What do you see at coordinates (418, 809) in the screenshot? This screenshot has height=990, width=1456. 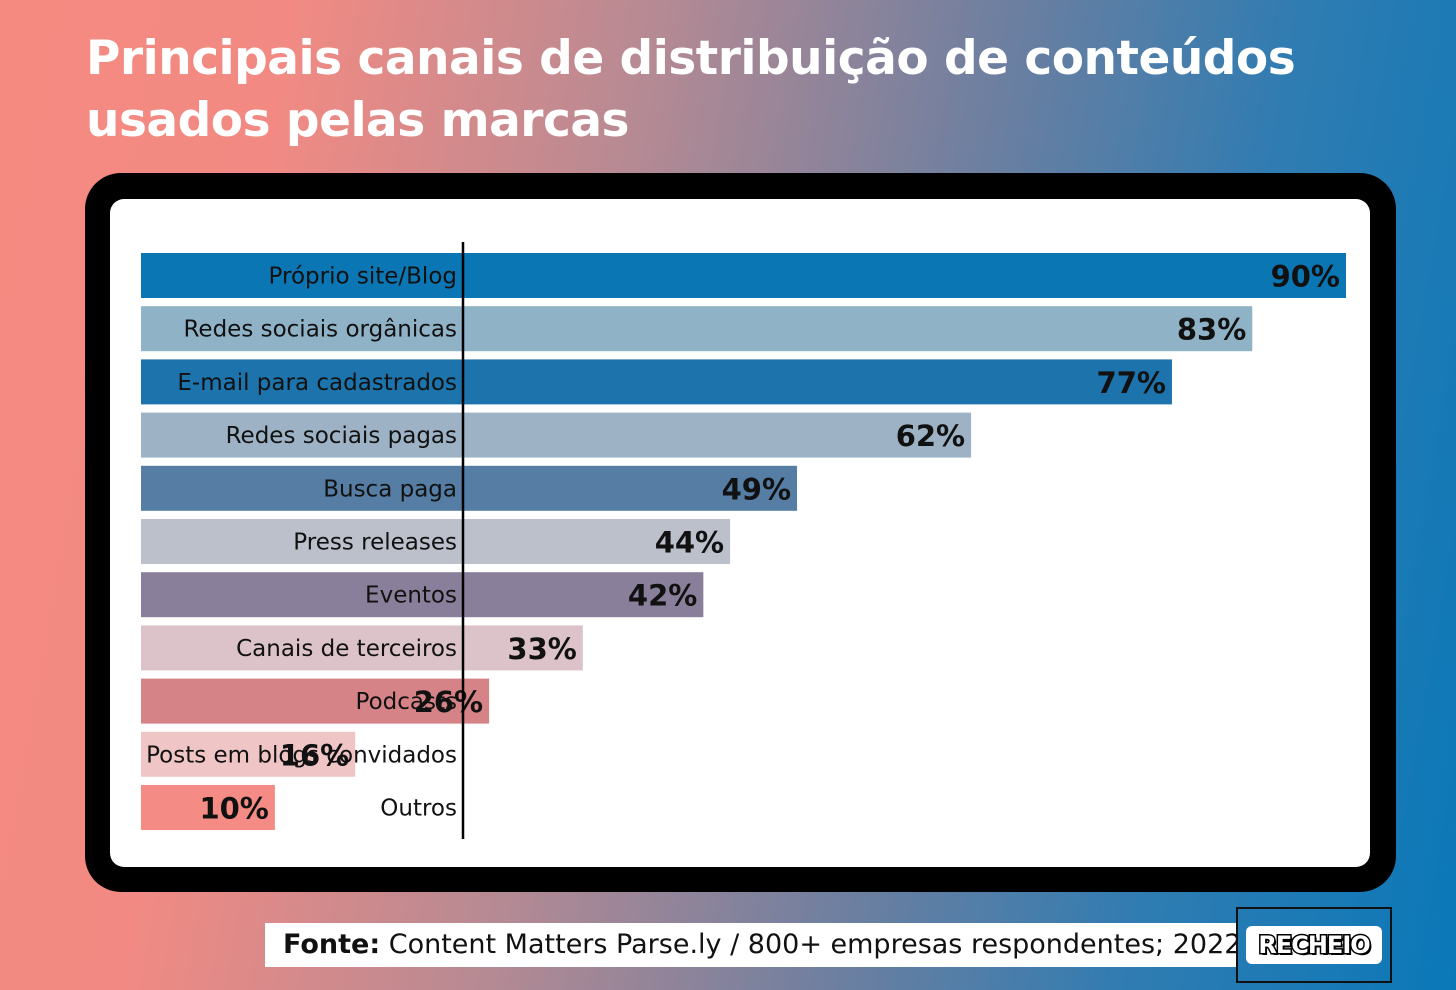 I see `category-label: Outros` at bounding box center [418, 809].